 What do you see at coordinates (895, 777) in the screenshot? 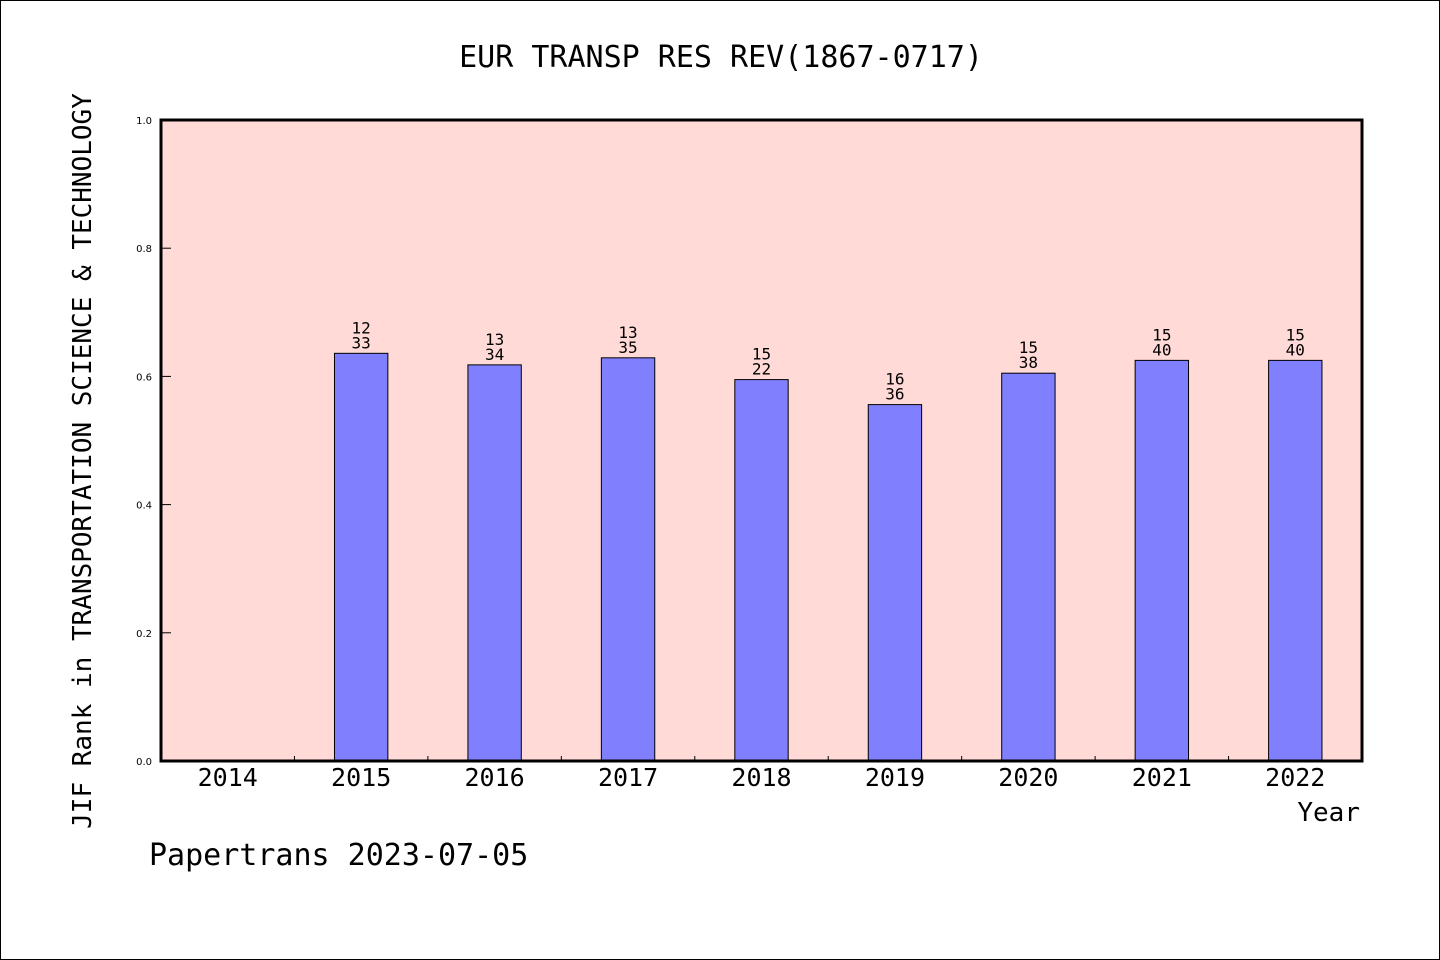
I see `x-tick-label-2019: 2019` at bounding box center [895, 777].